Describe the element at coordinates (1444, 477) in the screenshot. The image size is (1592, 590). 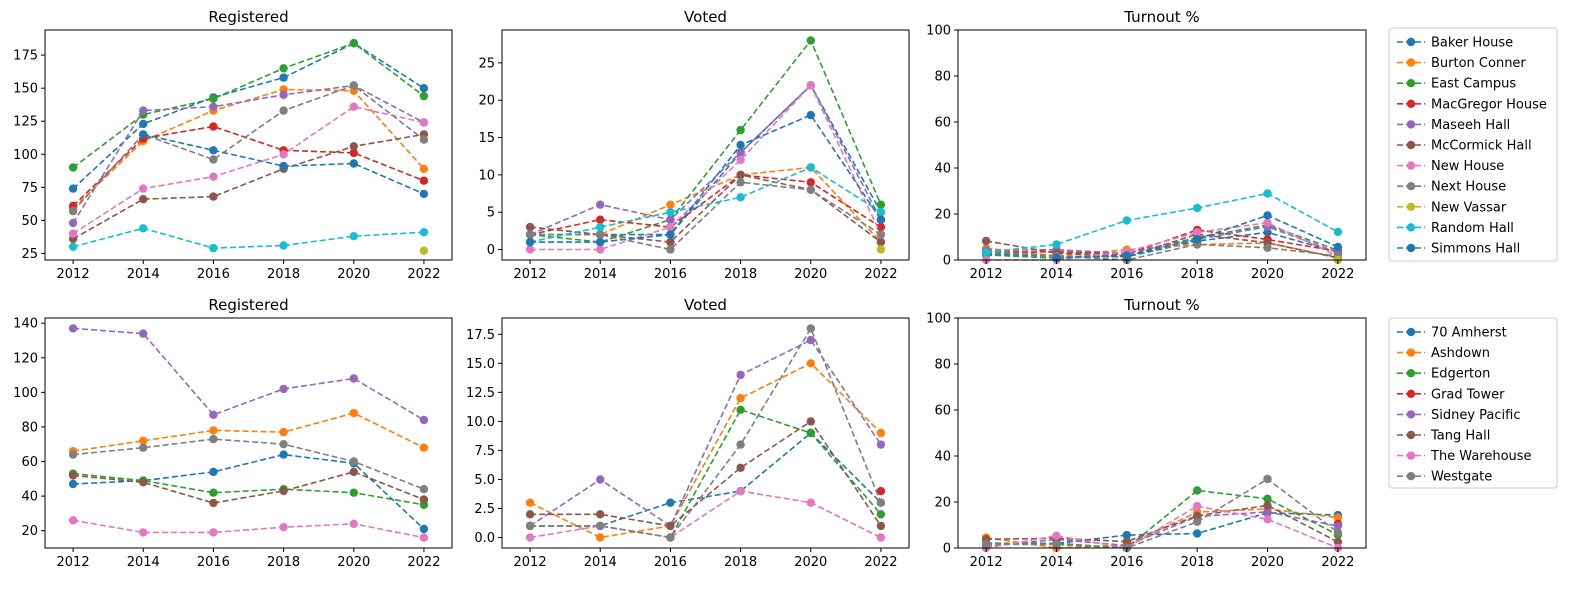
I see `legend-entry: Westgate` at that location.